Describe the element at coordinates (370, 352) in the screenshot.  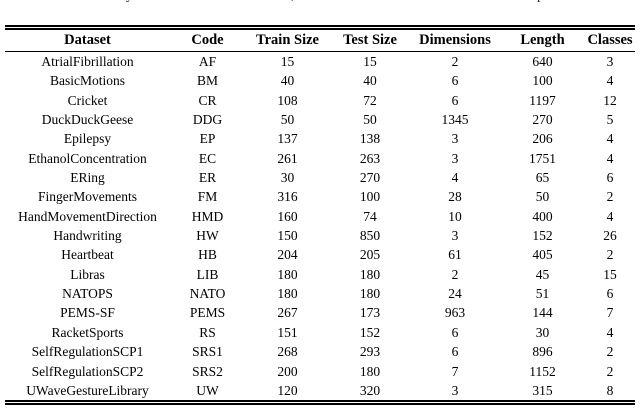
I see `table-cell: 293` at that location.